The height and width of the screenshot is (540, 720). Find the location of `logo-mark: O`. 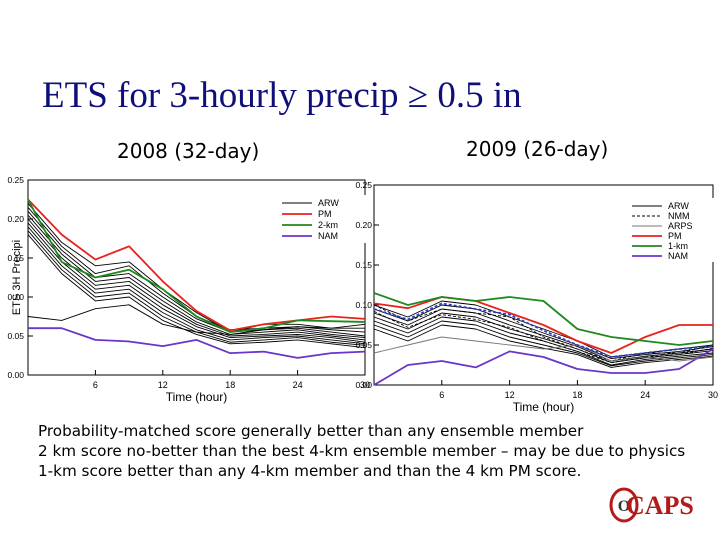

logo-mark: O is located at coordinates (624, 506).